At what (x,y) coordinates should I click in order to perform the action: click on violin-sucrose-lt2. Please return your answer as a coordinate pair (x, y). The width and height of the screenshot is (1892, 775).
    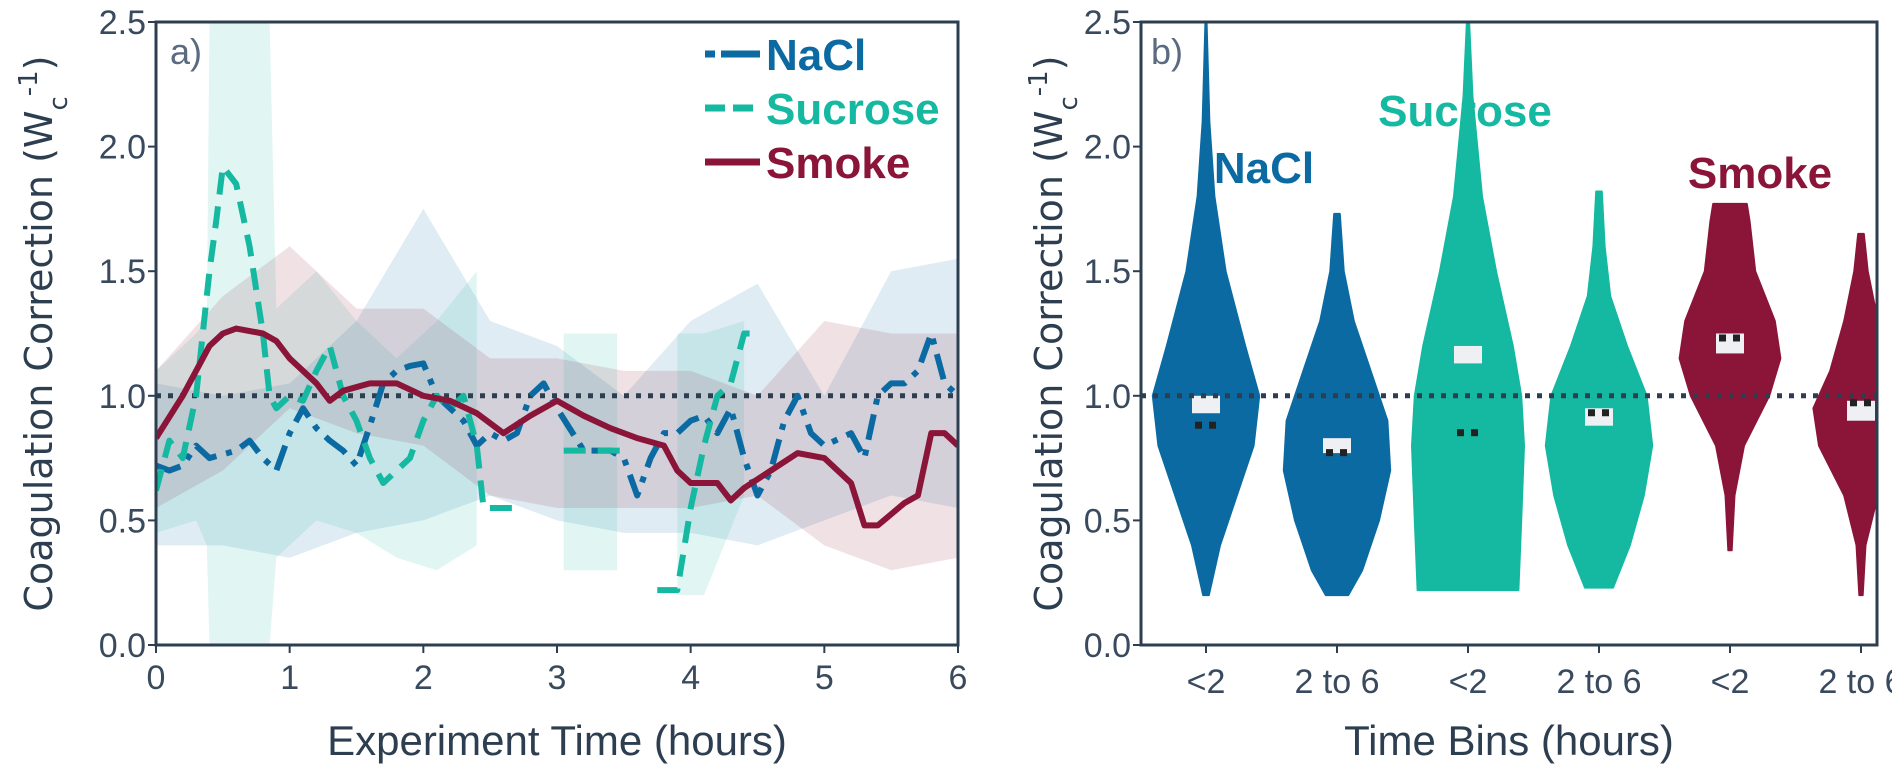
    Looking at the image, I should click on (1468, 307).